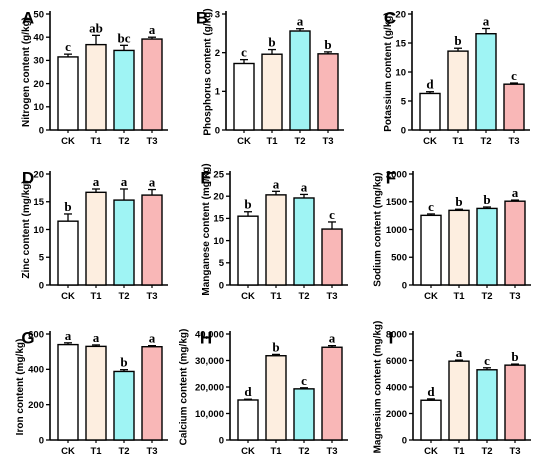 The width and height of the screenshot is (550, 476). Describe the element at coordinates (124, 37) in the screenshot. I see `significance-label: bc` at that location.